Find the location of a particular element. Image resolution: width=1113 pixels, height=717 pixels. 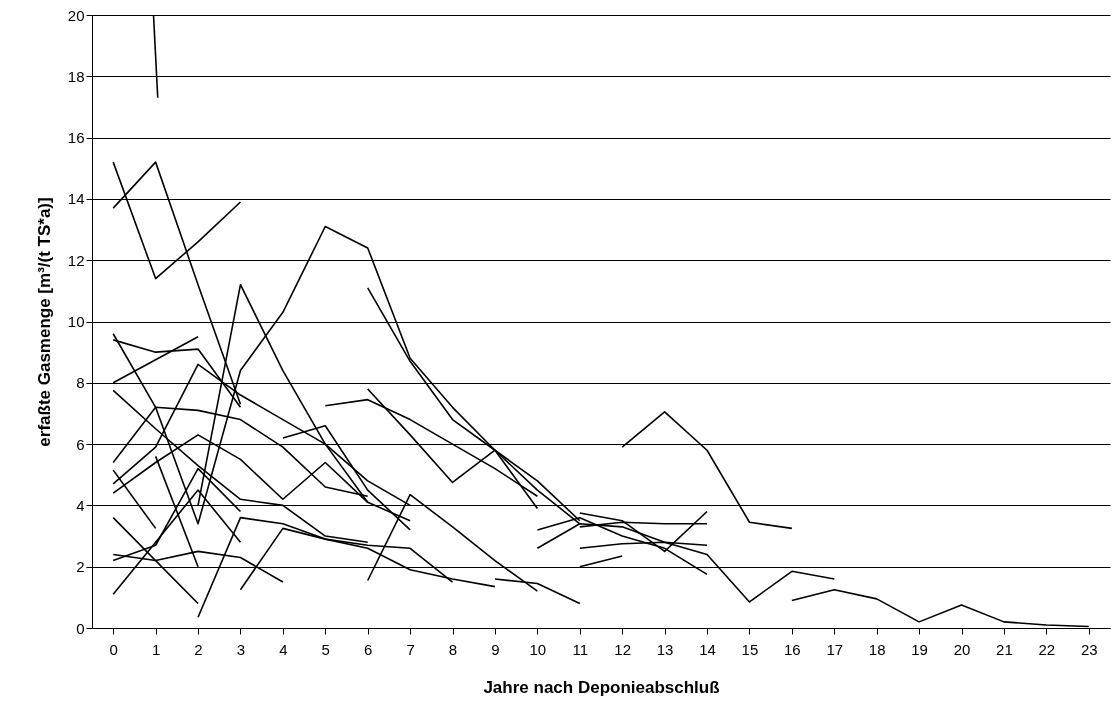

x-tick-label: 22 is located at coordinates (1047, 649).